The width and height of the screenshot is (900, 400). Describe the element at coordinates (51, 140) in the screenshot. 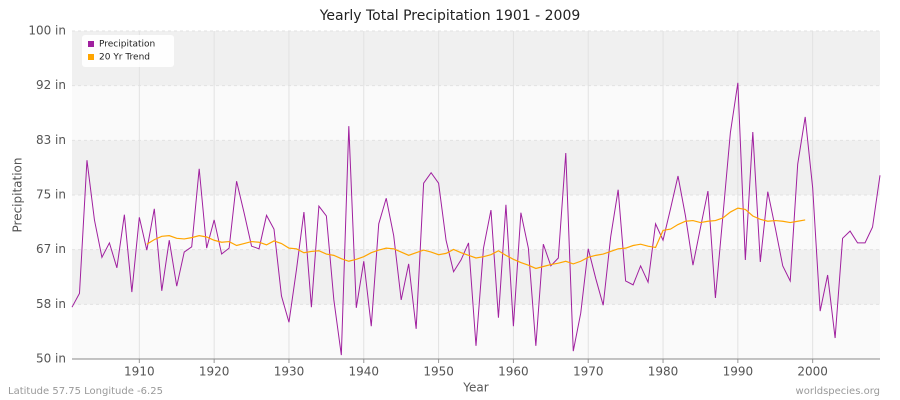

I see `y-tick-label: 83 in` at that location.